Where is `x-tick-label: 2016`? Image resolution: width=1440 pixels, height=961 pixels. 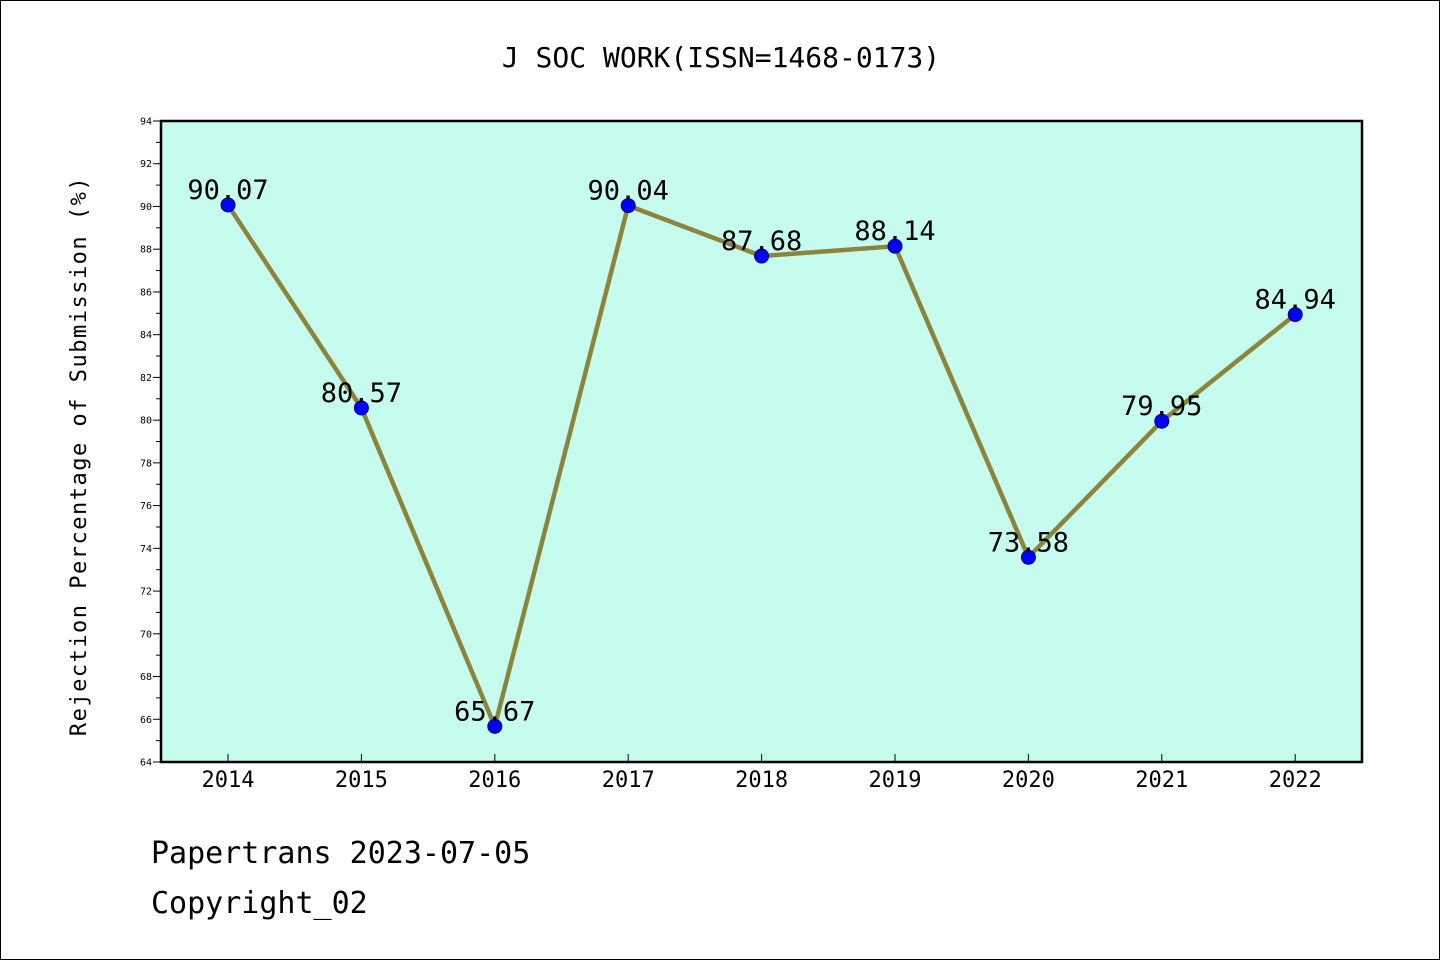
x-tick-label: 2016 is located at coordinates (494, 780).